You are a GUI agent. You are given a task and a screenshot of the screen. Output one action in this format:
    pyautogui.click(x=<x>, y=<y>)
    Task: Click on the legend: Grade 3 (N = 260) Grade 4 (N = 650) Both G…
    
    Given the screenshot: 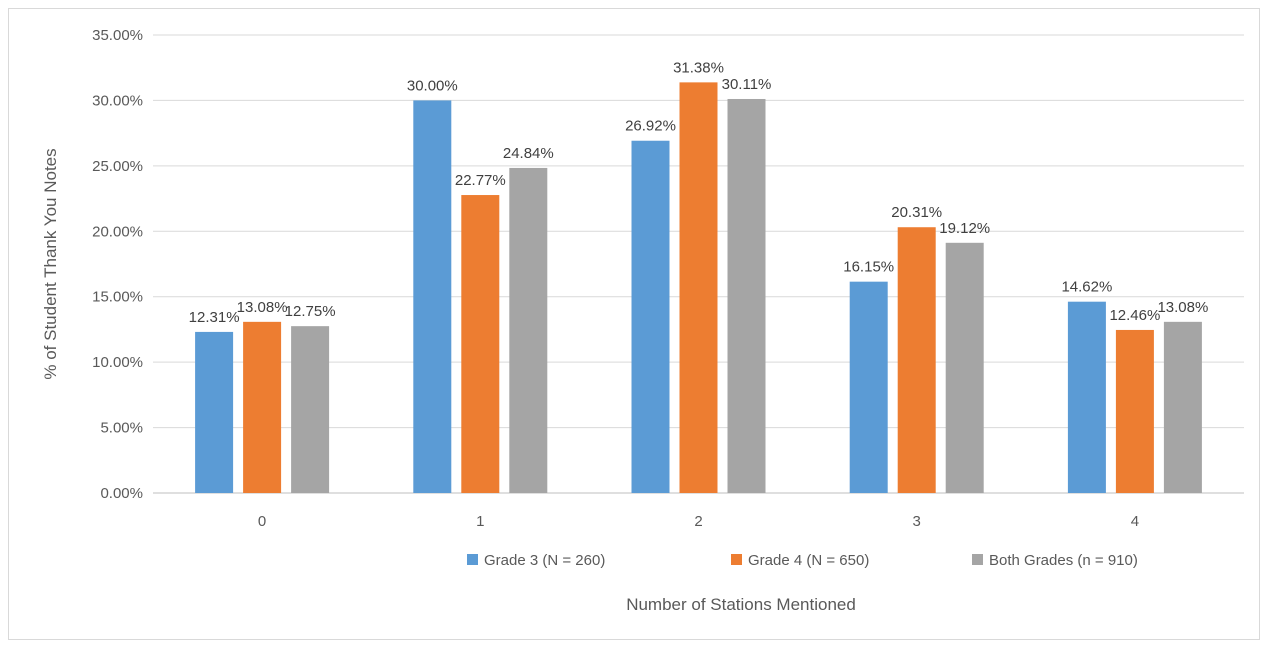 What is the action you would take?
    pyautogui.click(x=802, y=560)
    